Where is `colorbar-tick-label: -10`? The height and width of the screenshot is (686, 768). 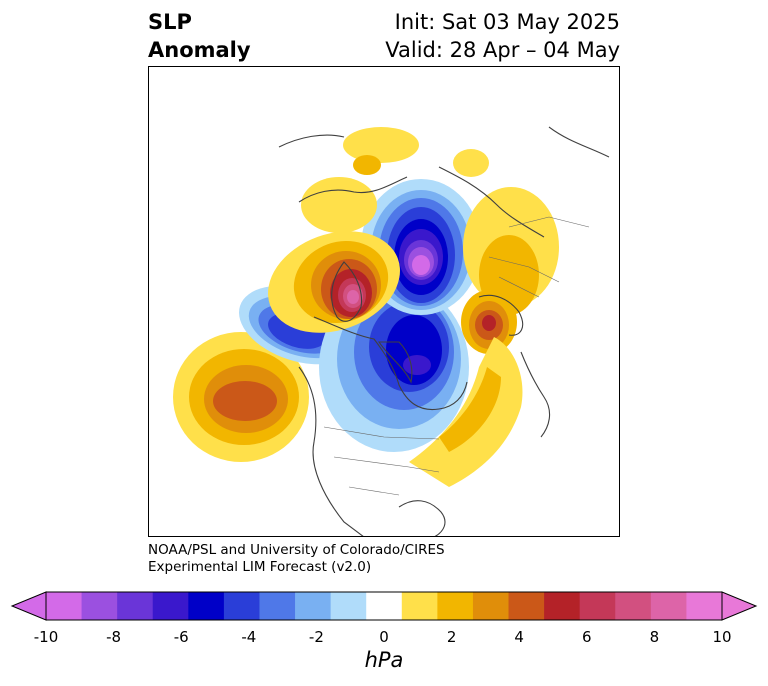
colorbar-tick-label: -10 is located at coordinates (46, 637).